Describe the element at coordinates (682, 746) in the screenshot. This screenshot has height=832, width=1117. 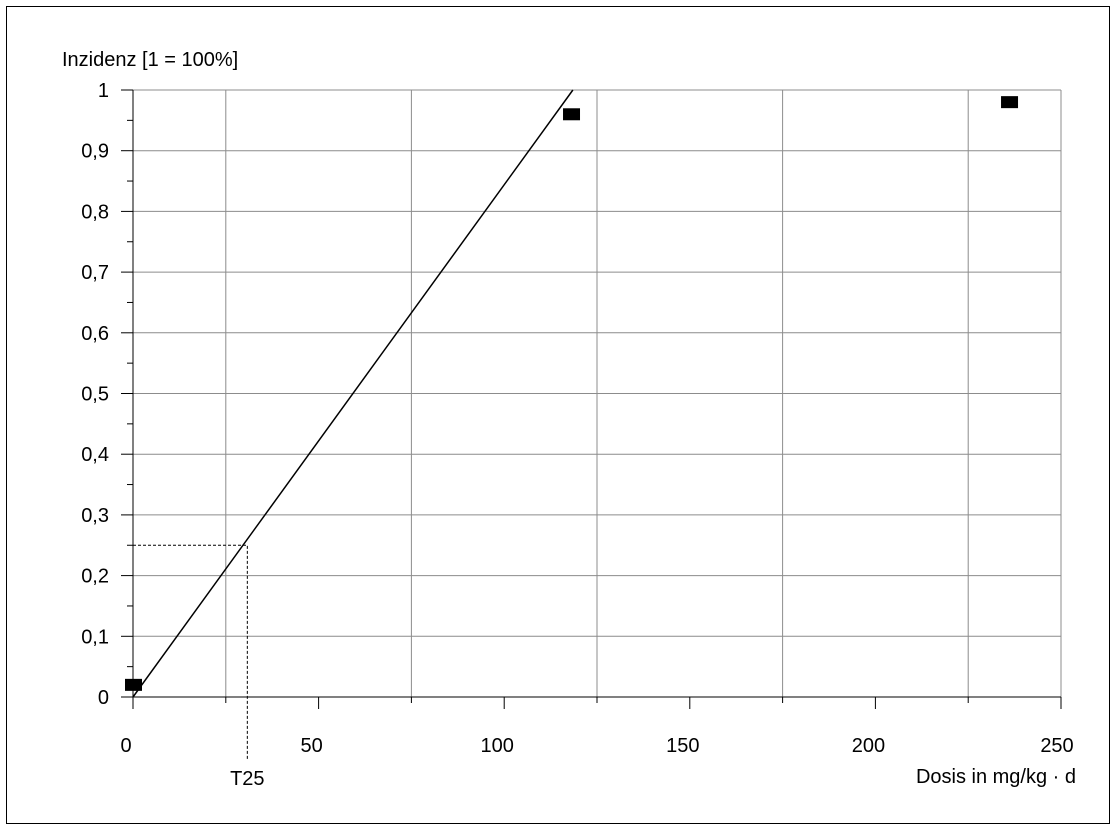
I see `x-tick-label: 150` at that location.